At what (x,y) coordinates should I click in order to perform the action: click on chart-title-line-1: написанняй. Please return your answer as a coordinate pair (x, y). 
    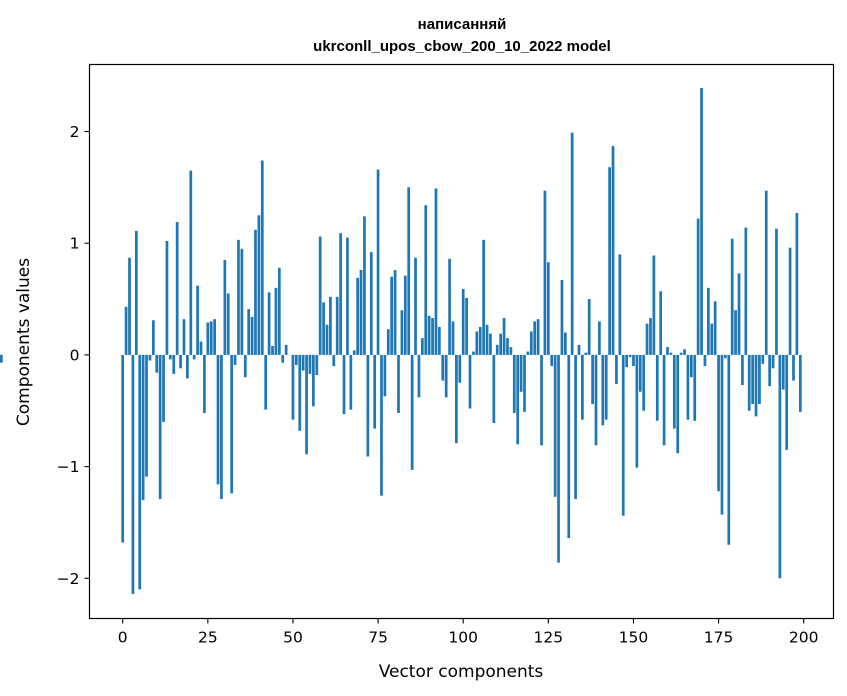
    Looking at the image, I should click on (462, 24).